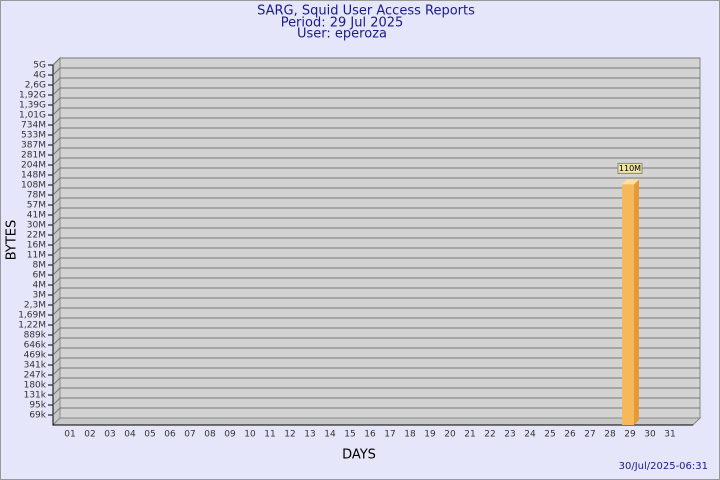 The width and height of the screenshot is (720, 480). Describe the element at coordinates (33, 156) in the screenshot. I see `y-tick-label: 281M` at that location.